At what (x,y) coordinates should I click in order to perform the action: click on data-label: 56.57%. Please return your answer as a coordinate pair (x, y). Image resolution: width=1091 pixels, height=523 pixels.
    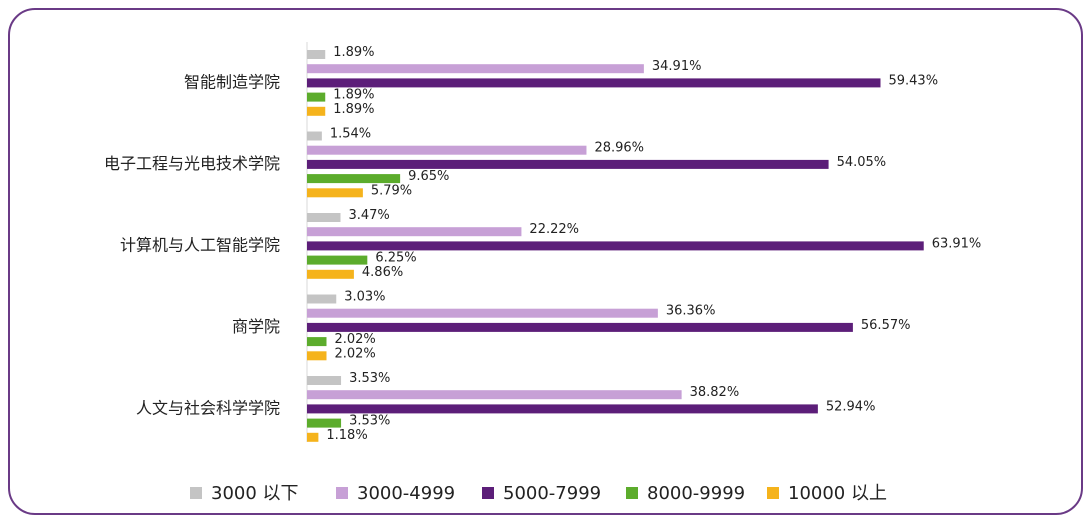
    Looking at the image, I should click on (886, 325).